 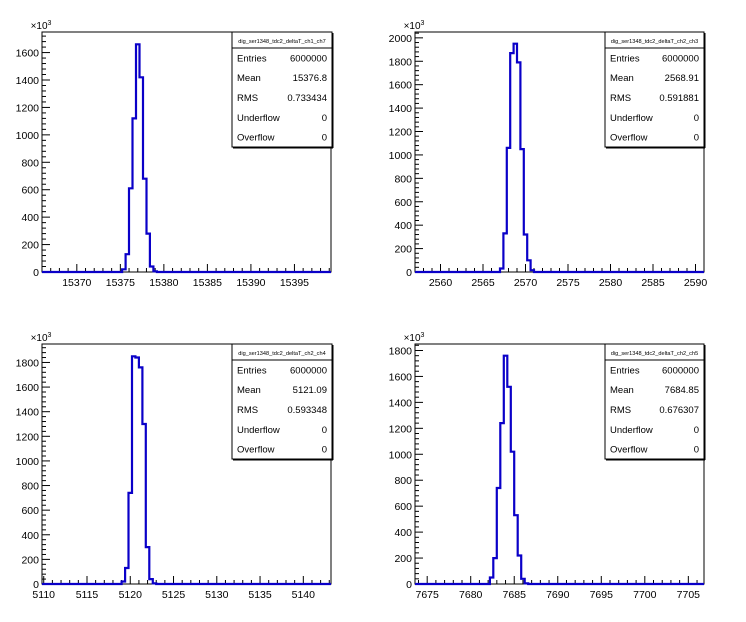 I want to click on x-tick-label: 15370, so click(x=76, y=283).